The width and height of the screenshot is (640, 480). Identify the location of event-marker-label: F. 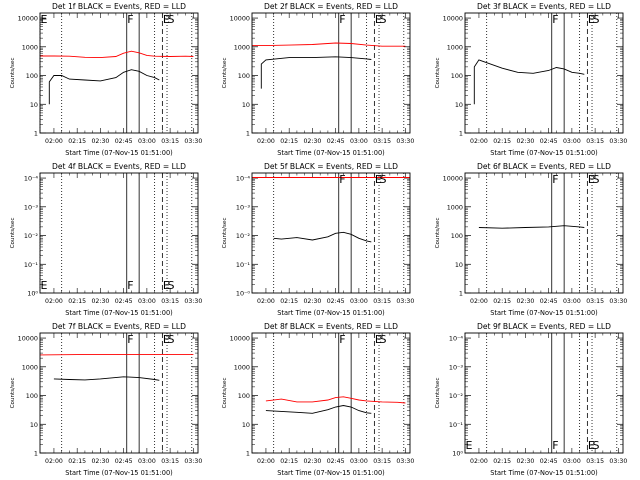
(130, 339).